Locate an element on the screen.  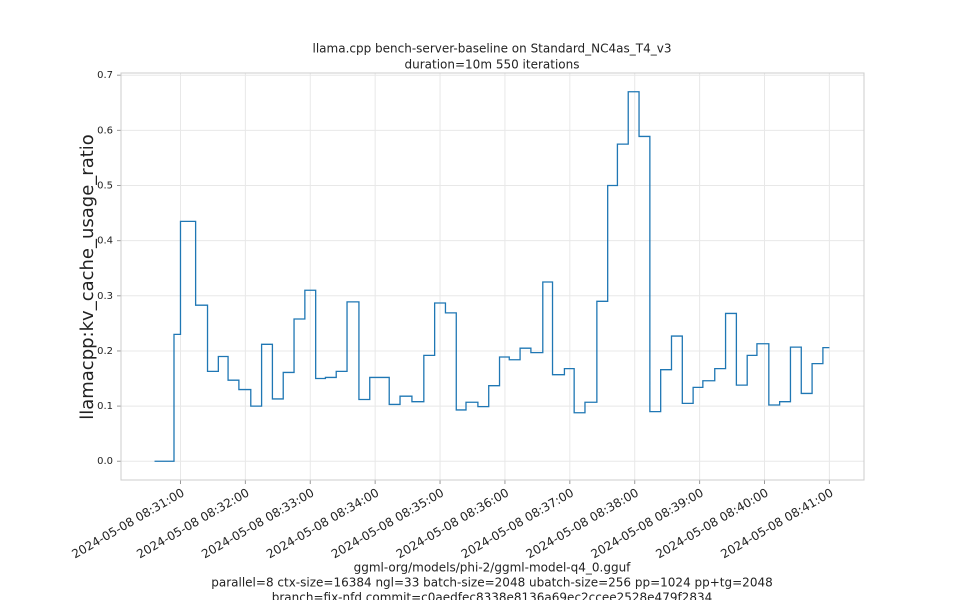
x-tick-label: 2024-05-08 08:40:00 is located at coordinates (711, 524).